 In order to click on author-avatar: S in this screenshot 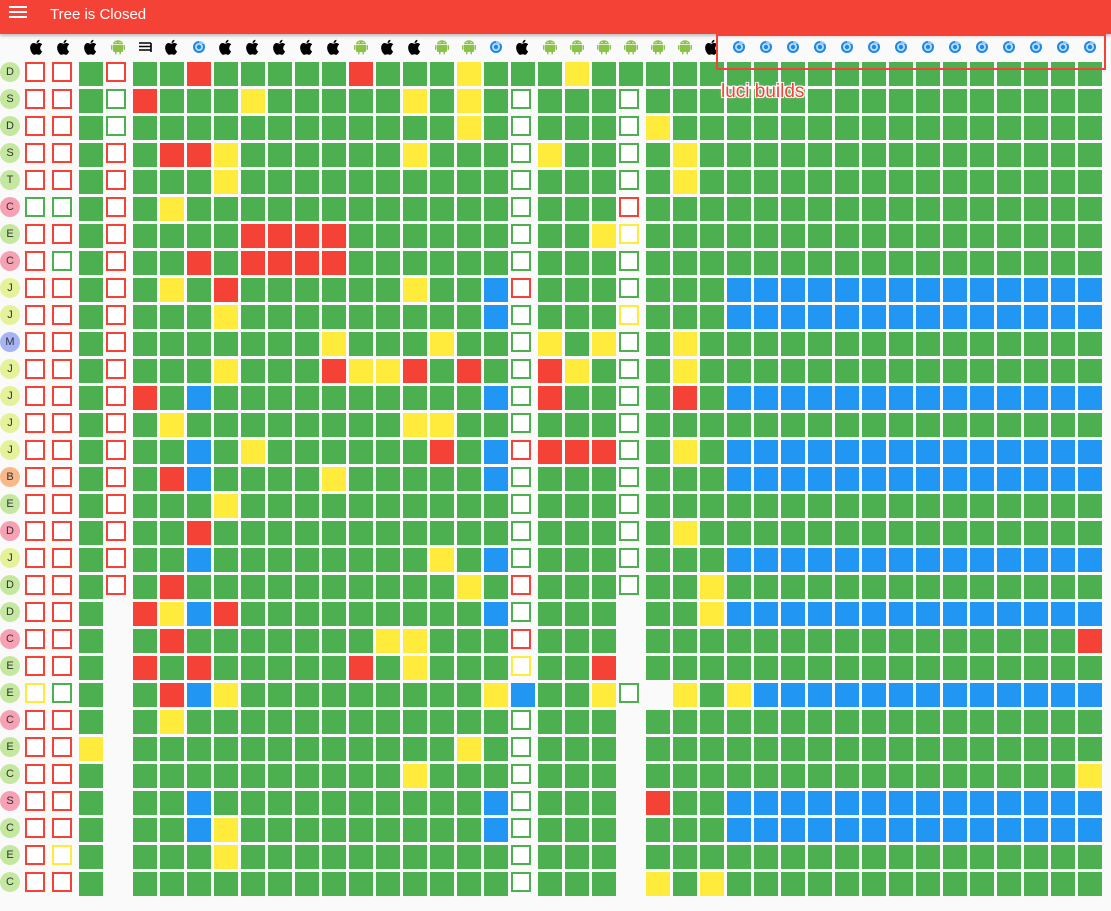, I will do `click(10, 99)`.